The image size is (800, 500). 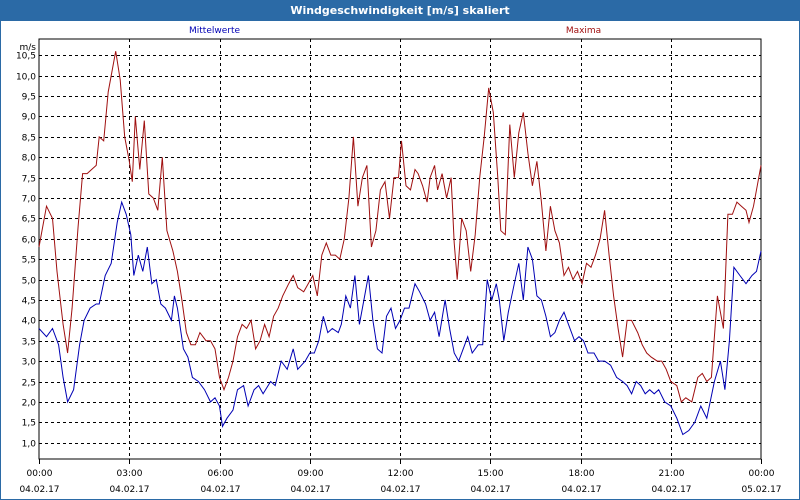 I want to click on x-tick-time: 12:00, so click(x=401, y=474).